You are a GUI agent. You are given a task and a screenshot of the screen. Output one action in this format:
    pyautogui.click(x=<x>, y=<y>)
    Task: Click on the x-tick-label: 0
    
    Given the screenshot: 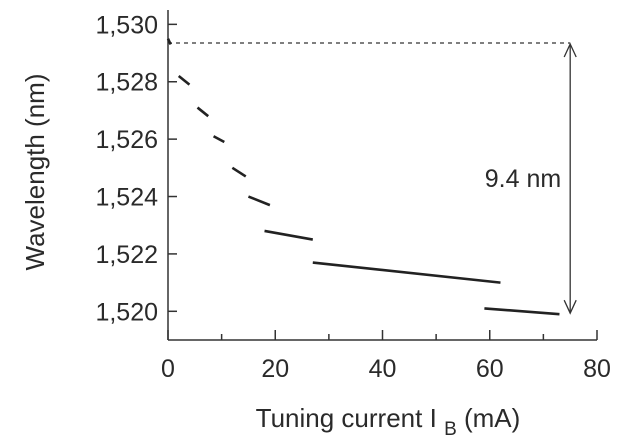 What is the action you would take?
    pyautogui.click(x=168, y=369)
    